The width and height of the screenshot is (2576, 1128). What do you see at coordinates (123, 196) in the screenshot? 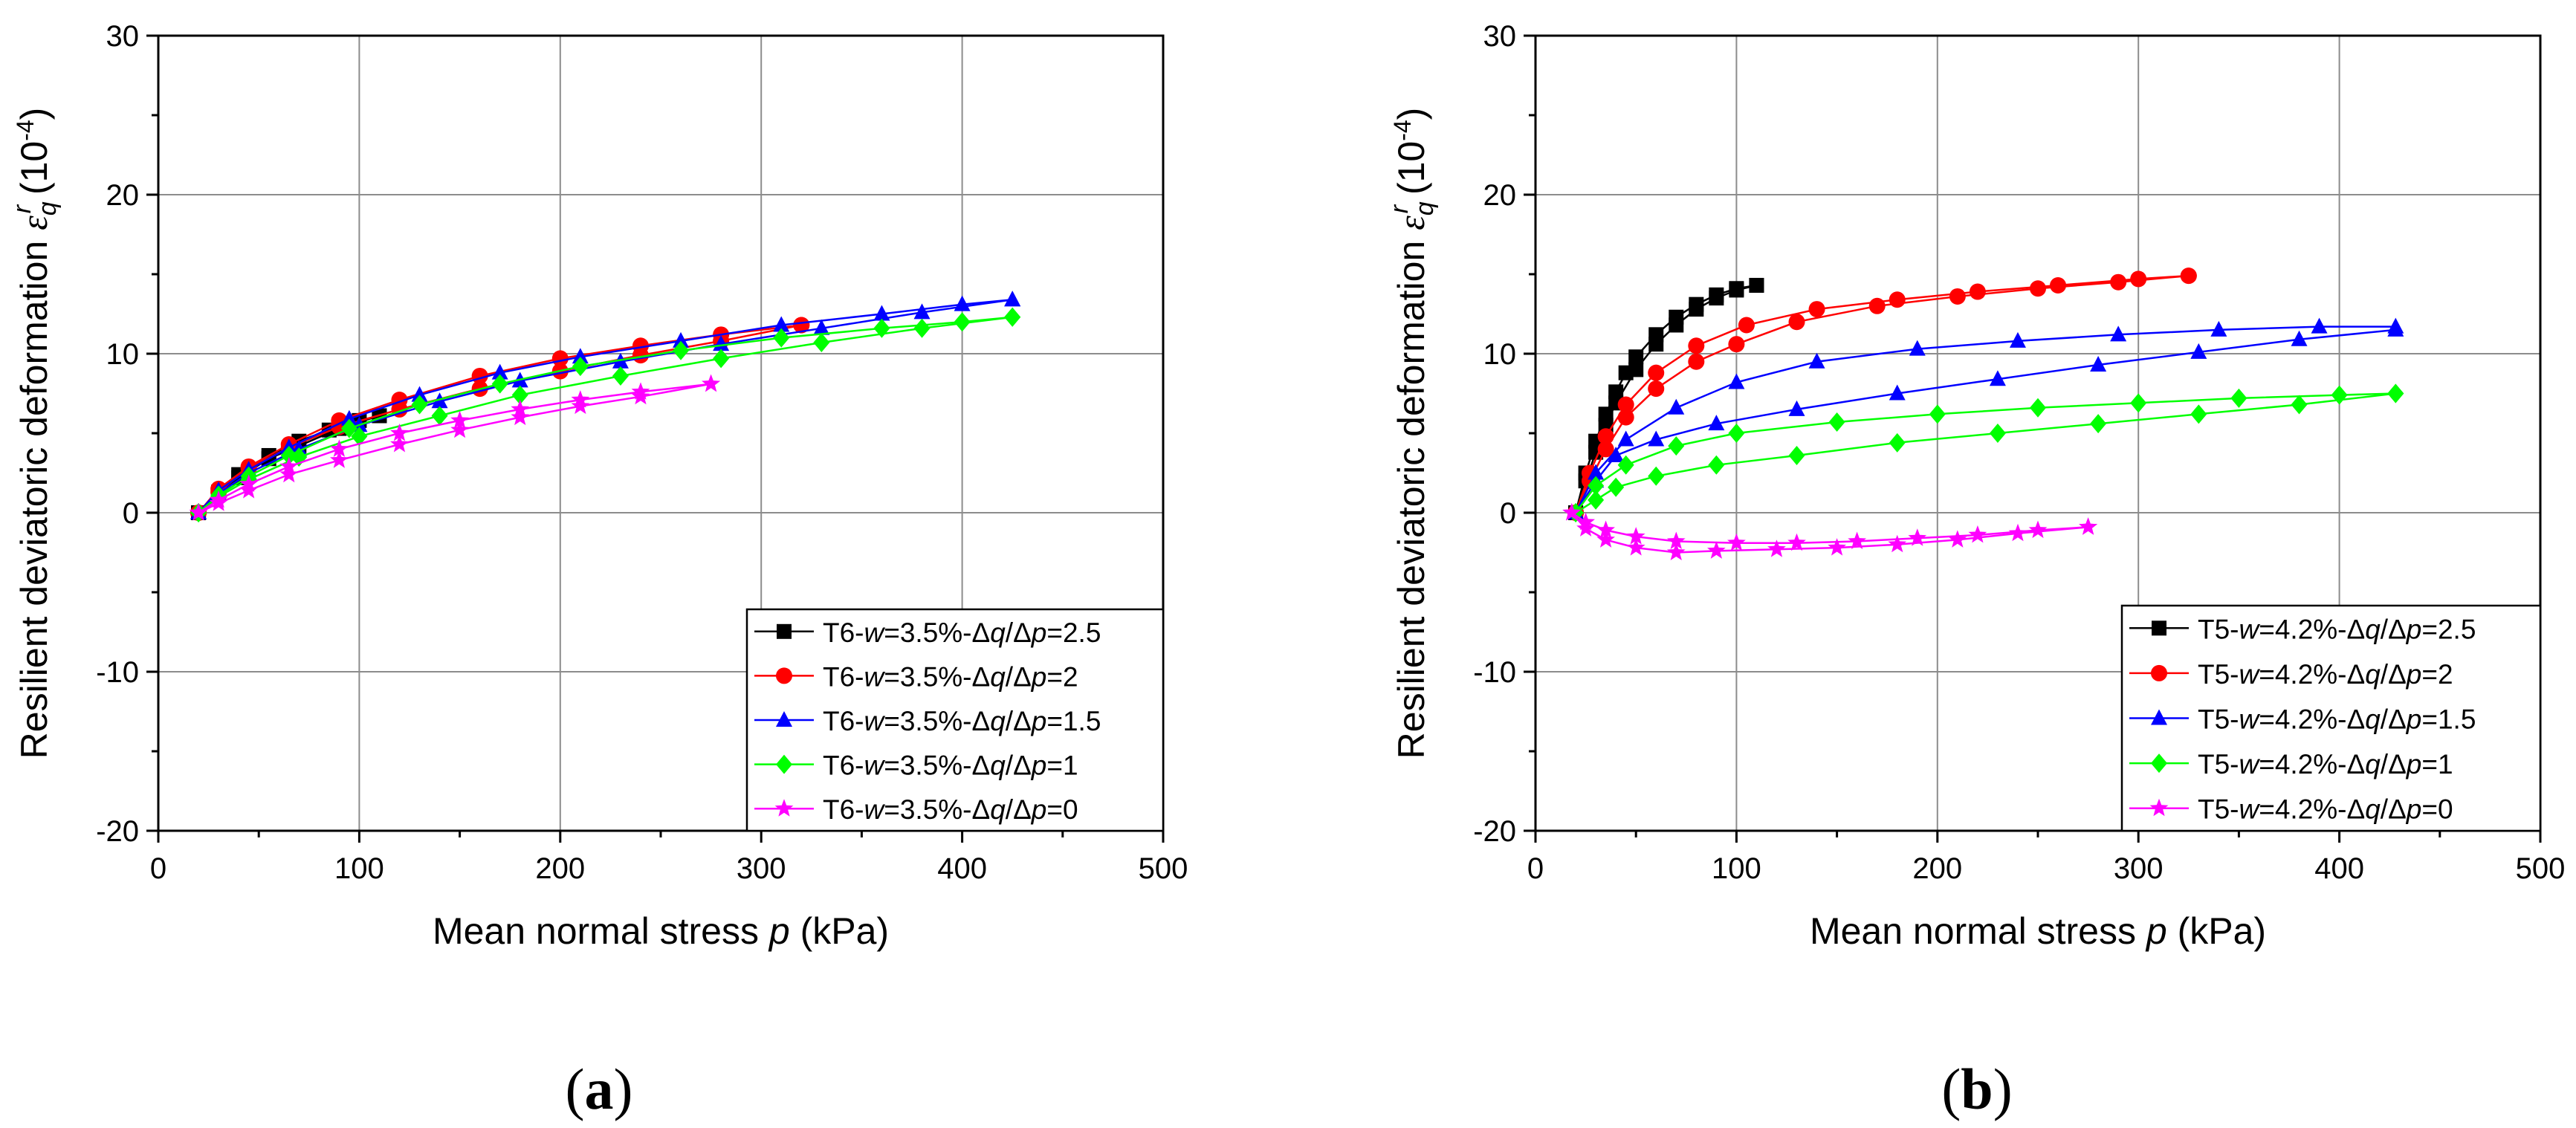
I see `y-tick-label: 20` at bounding box center [123, 196].